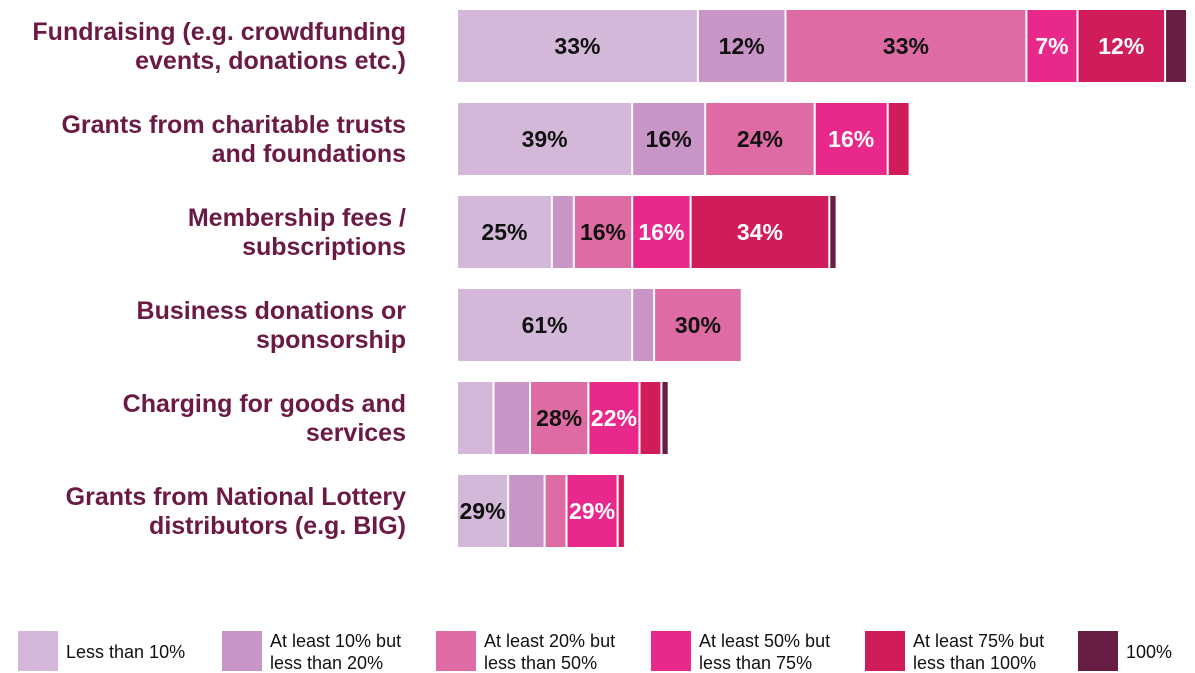 The width and height of the screenshot is (1195, 673). I want to click on category-label-line: services, so click(356, 433).